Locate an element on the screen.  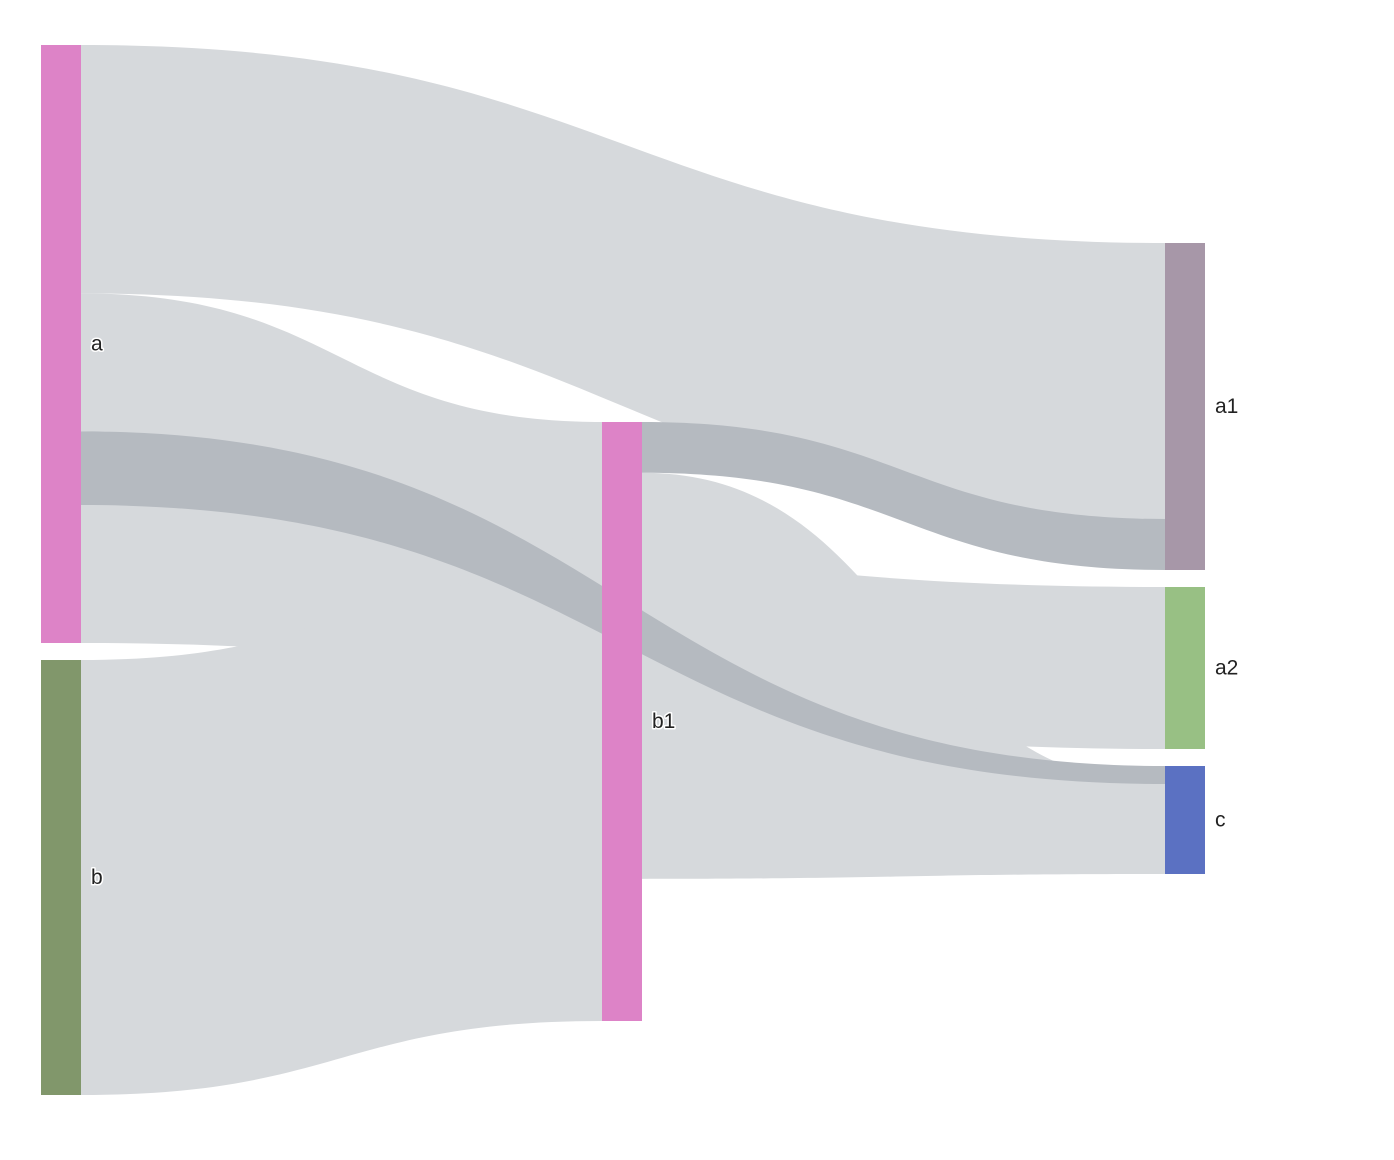
link-b1-to-a1 is located at coordinates (903, 496).